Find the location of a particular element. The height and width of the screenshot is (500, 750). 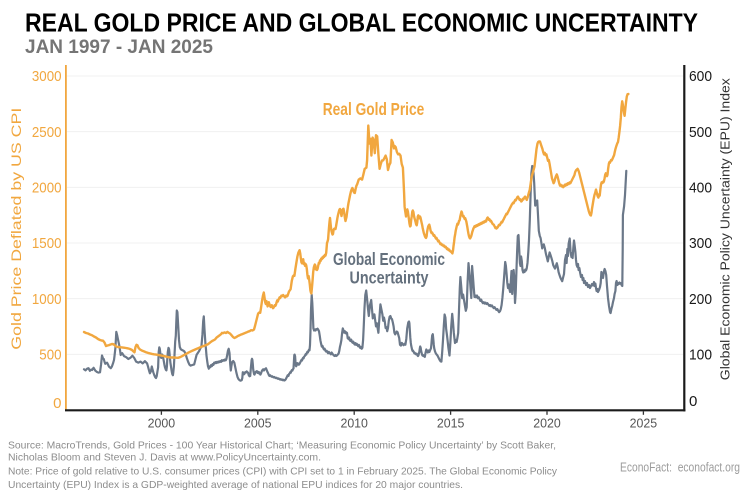

svg-text: EconoFact: econofact.org is located at coordinates (680, 466).